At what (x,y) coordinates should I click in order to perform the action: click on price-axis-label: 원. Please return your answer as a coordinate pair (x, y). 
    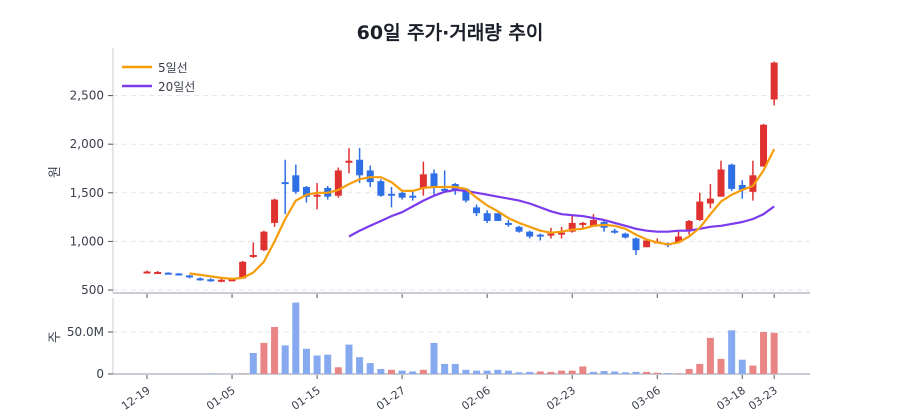
    Looking at the image, I should click on (55, 172).